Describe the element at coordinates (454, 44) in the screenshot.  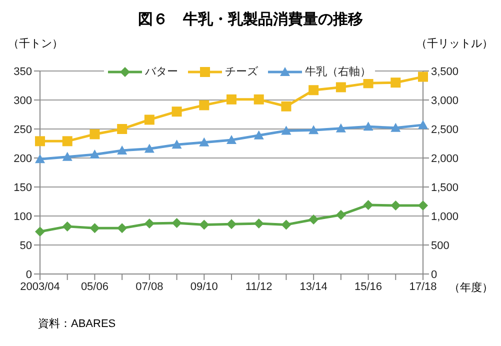
I see `y2-axis-title: （千リットル）` at that location.